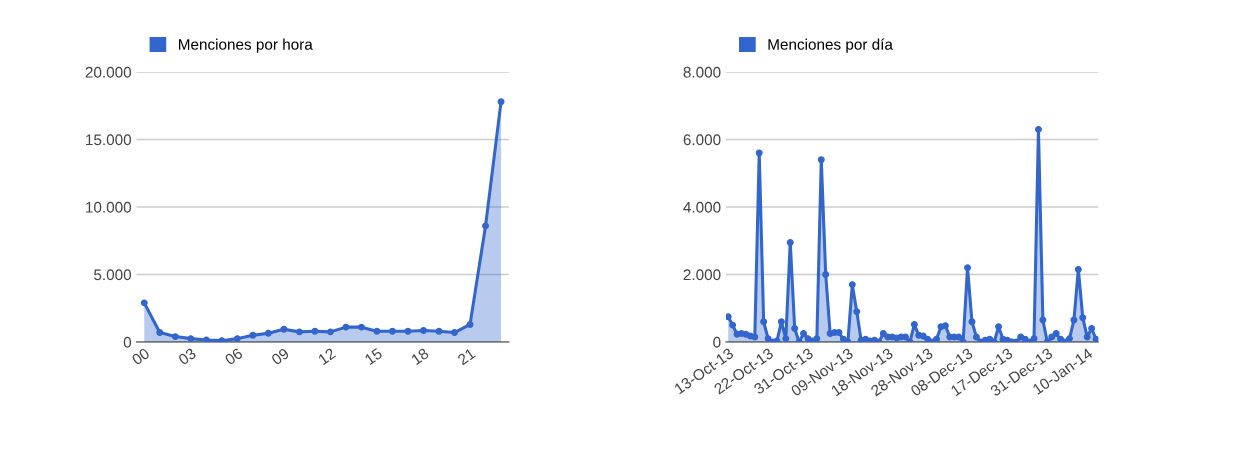 The image size is (1241, 450). Describe the element at coordinates (327, 356) in the screenshot. I see `x-tick-label: 12` at that location.